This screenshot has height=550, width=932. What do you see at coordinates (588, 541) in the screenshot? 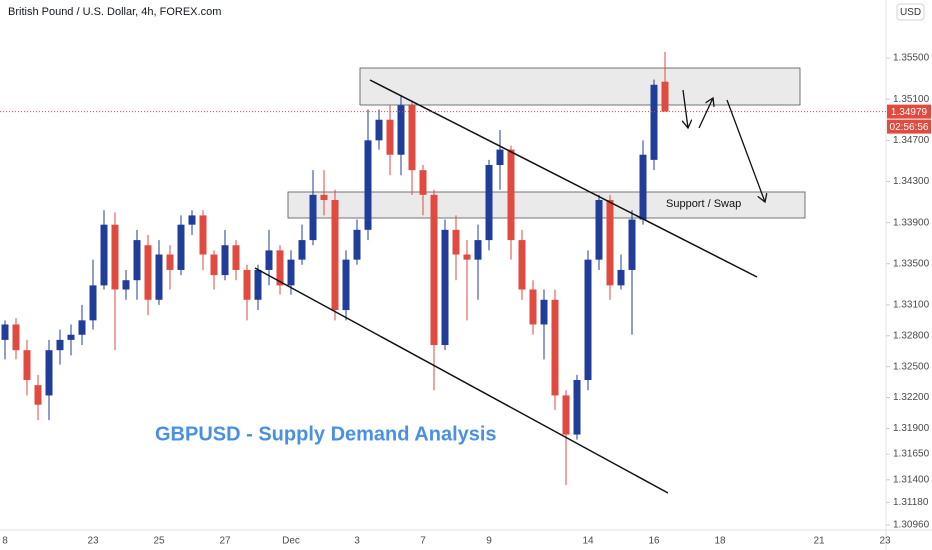
I see `x-tick-label: 14` at bounding box center [588, 541].